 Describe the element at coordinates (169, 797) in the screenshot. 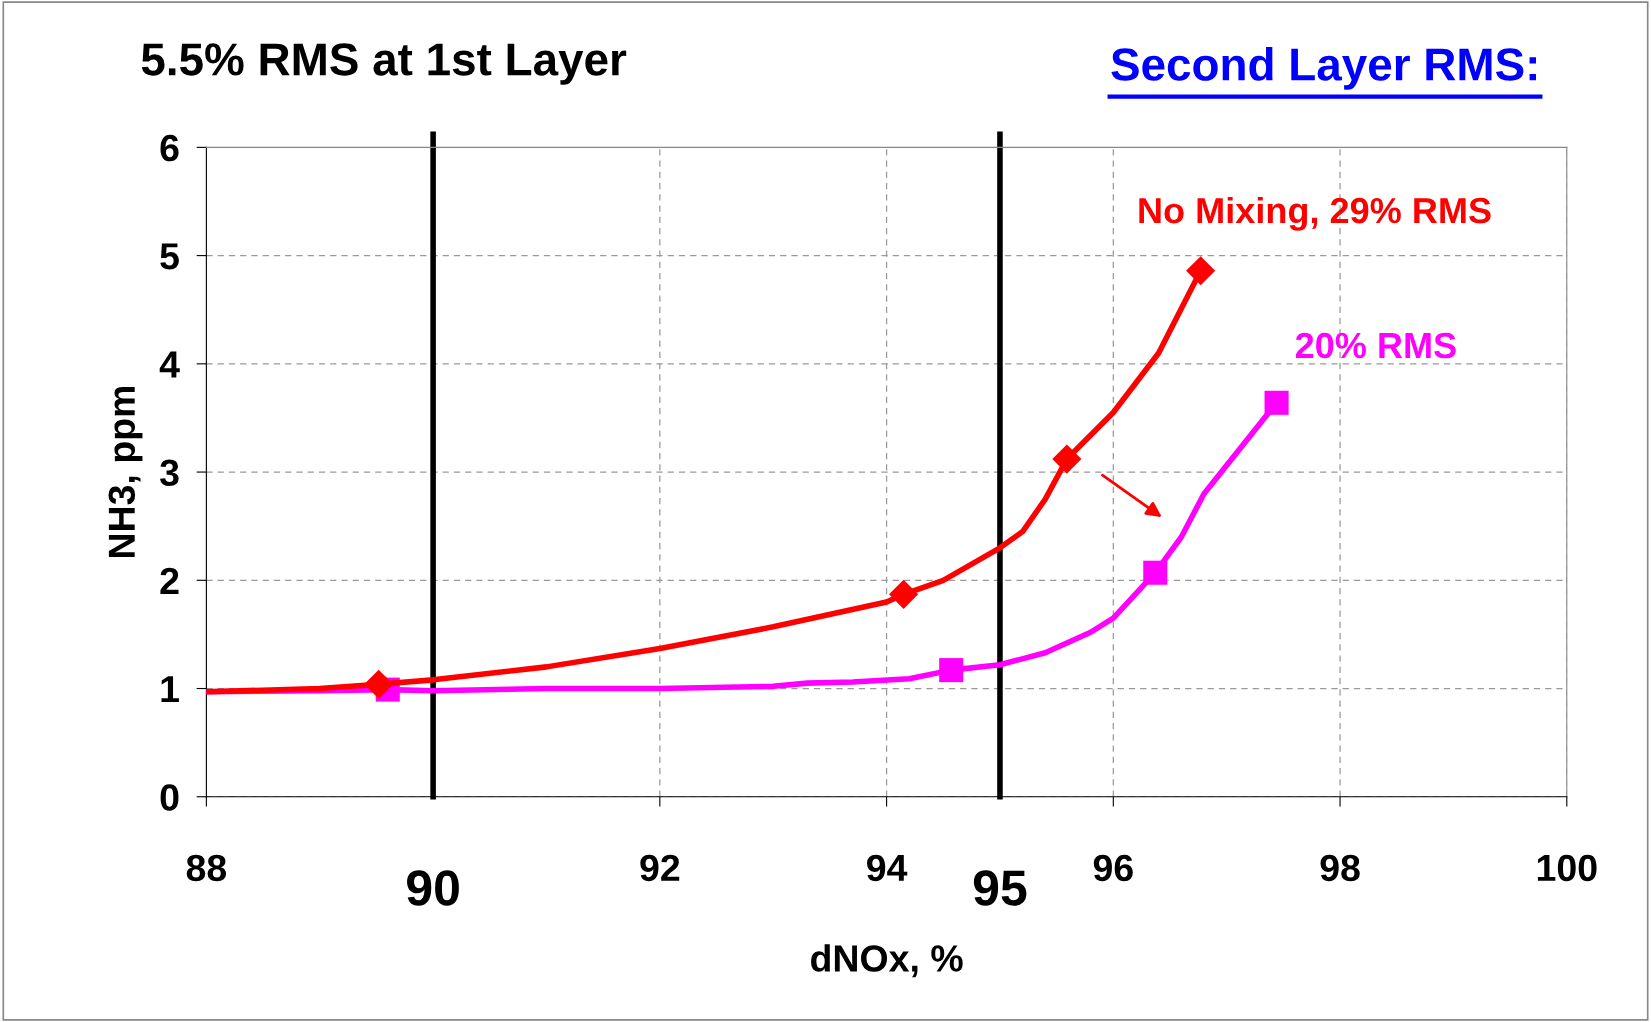

I see `y-tick-label: 0` at that location.